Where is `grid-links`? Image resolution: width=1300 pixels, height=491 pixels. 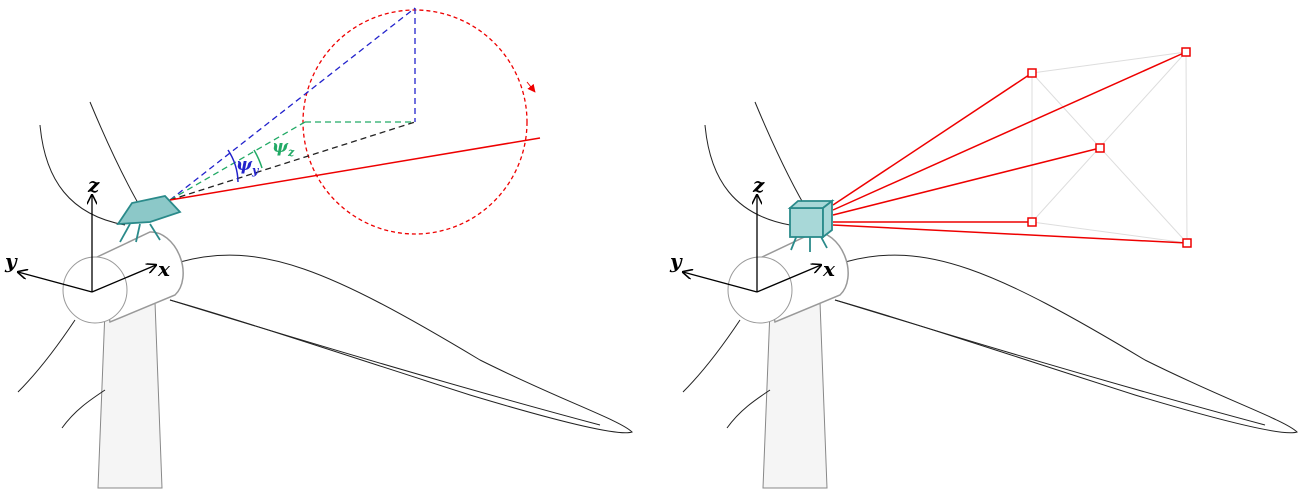
grid-links is located at coordinates (1109, 147).